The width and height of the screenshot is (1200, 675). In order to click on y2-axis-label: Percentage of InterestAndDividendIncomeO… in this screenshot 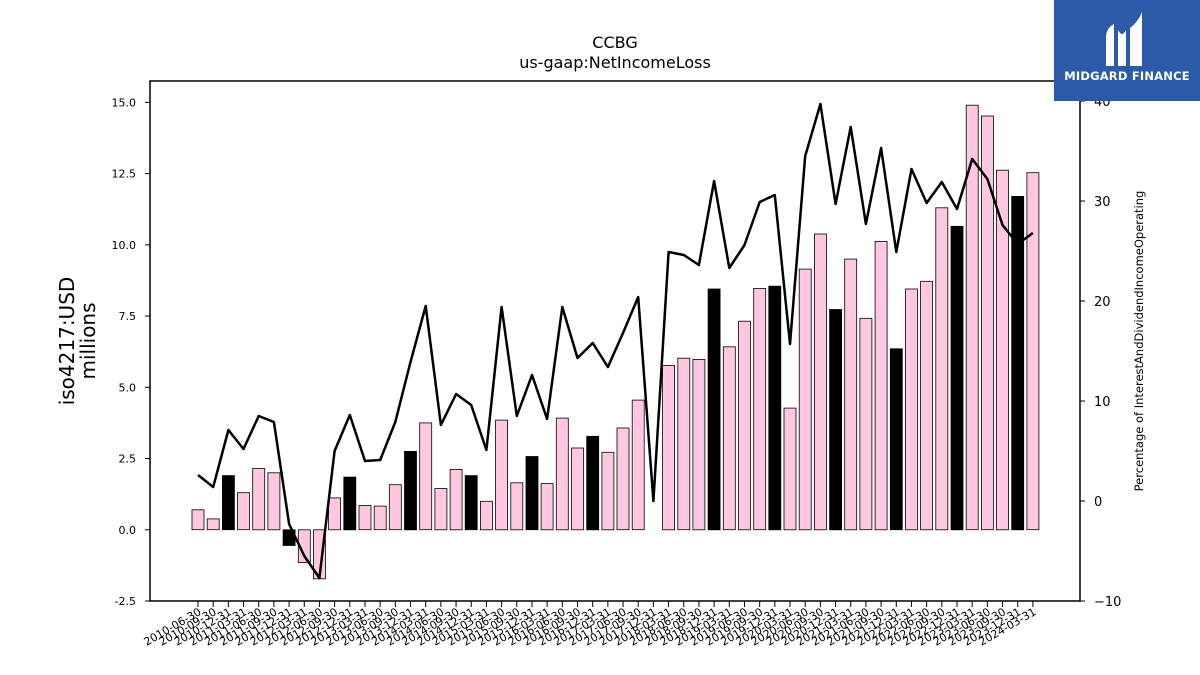, I will do `click(1139, 341)`.